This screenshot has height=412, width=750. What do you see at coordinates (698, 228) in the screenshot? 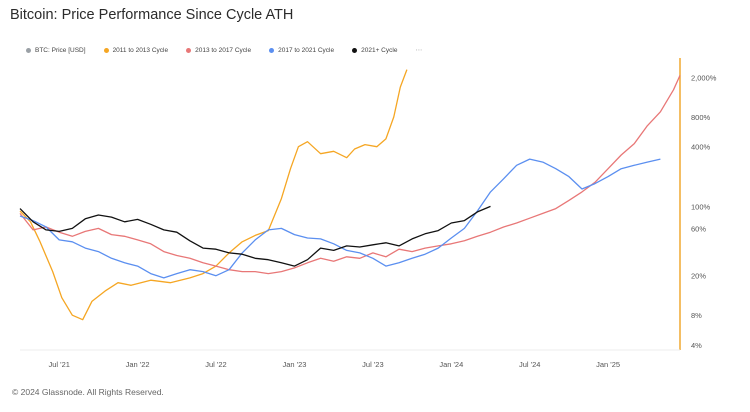
I see `y-tick-label: 60%` at bounding box center [698, 228].